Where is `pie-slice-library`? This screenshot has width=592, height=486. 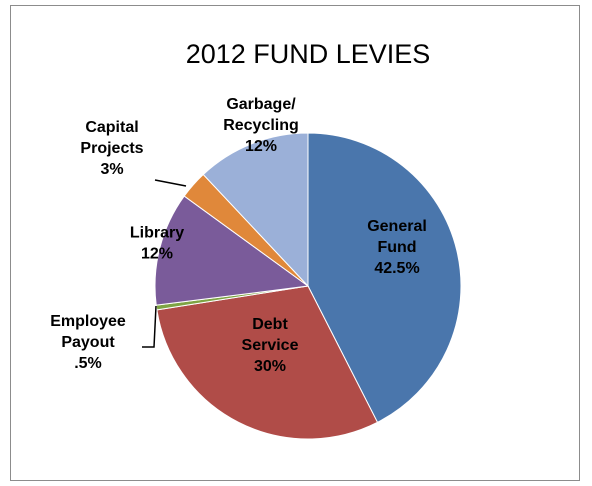 pie-slice-library is located at coordinates (232, 250).